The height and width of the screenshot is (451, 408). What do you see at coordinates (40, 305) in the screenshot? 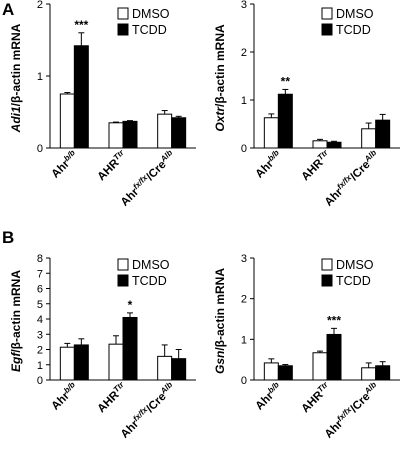
I see `y-tick-label: 5` at bounding box center [40, 305].